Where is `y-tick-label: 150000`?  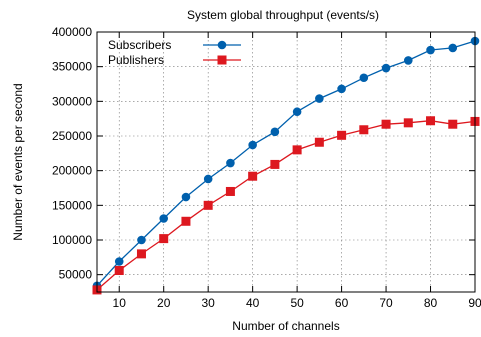 y-tick-label: 150000 is located at coordinates (72, 205).